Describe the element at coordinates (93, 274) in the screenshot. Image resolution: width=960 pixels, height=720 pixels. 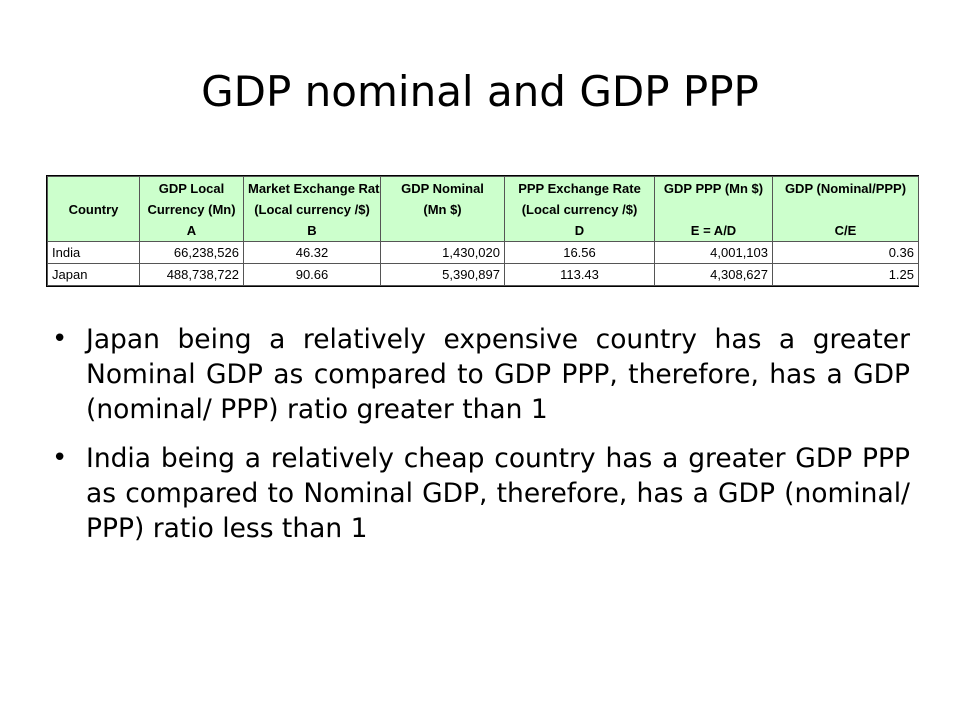
I see `cell-country: Japan` at that location.